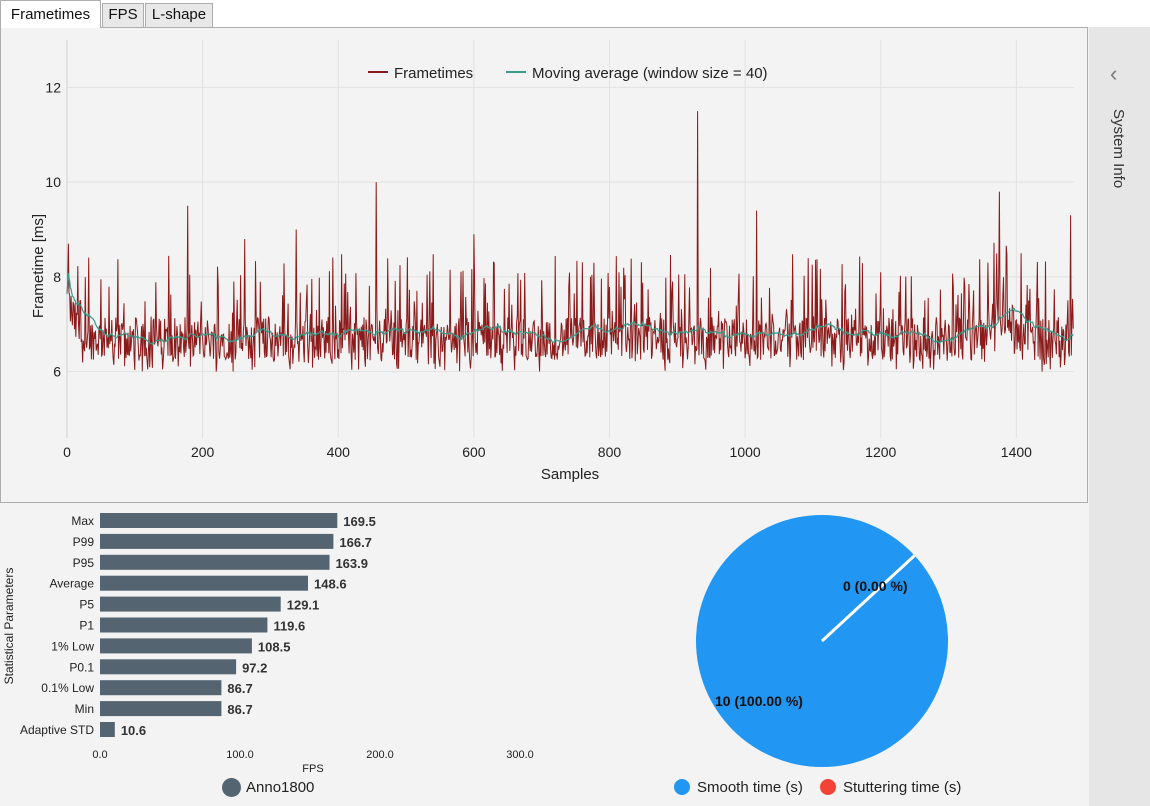 This screenshot has width=1150, height=806. What do you see at coordinates (570, 309) in the screenshot?
I see `series-moving-average-line` at bounding box center [570, 309].